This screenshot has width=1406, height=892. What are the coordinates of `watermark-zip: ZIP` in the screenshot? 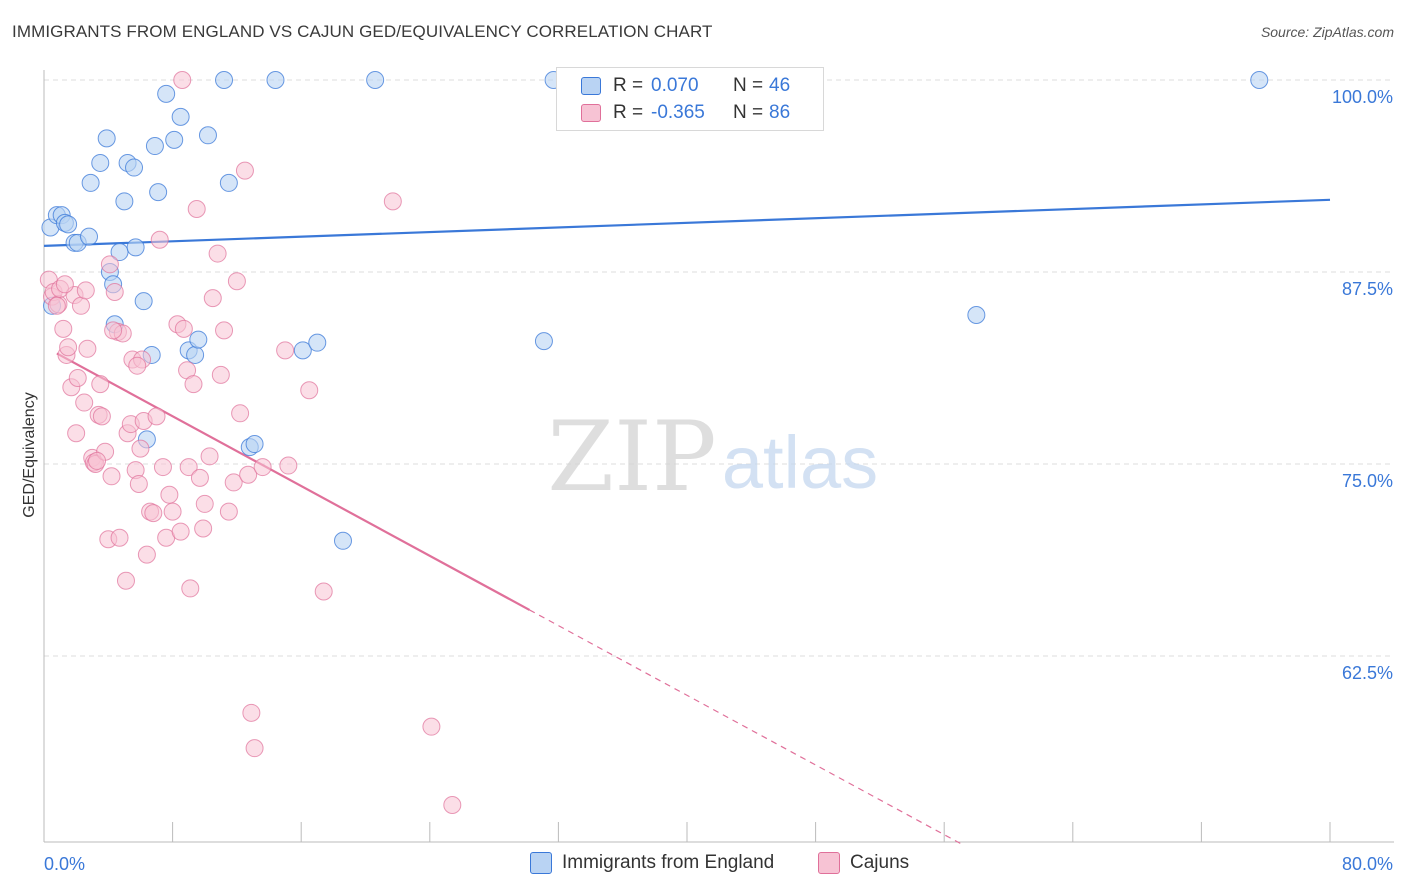 It's located at (631, 457).